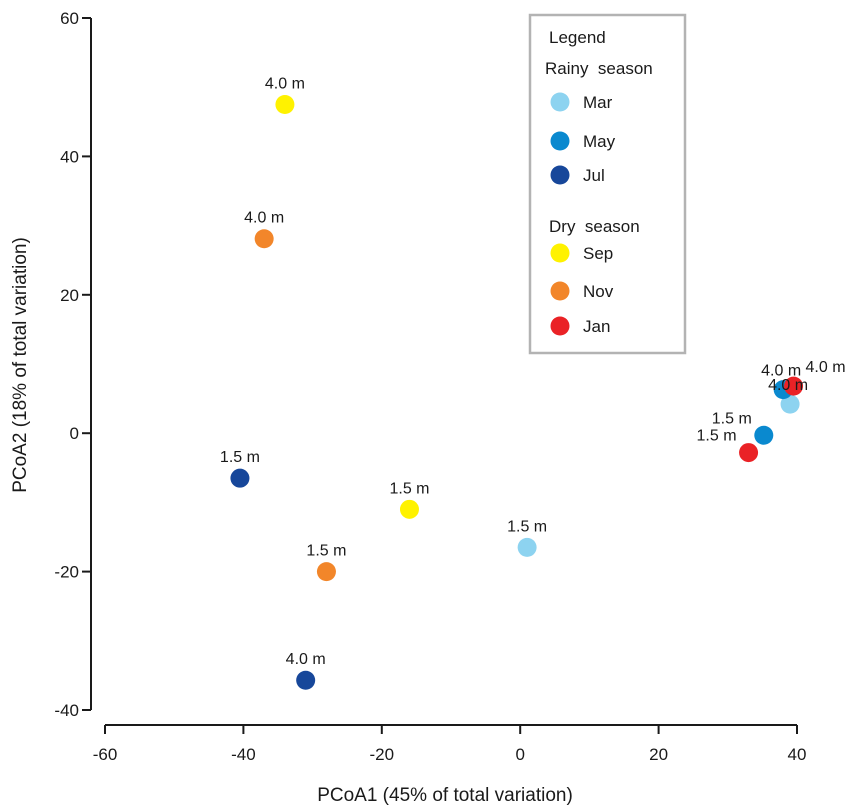  What do you see at coordinates (74, 433) in the screenshot?
I see `y-tick-label: 0` at bounding box center [74, 433].